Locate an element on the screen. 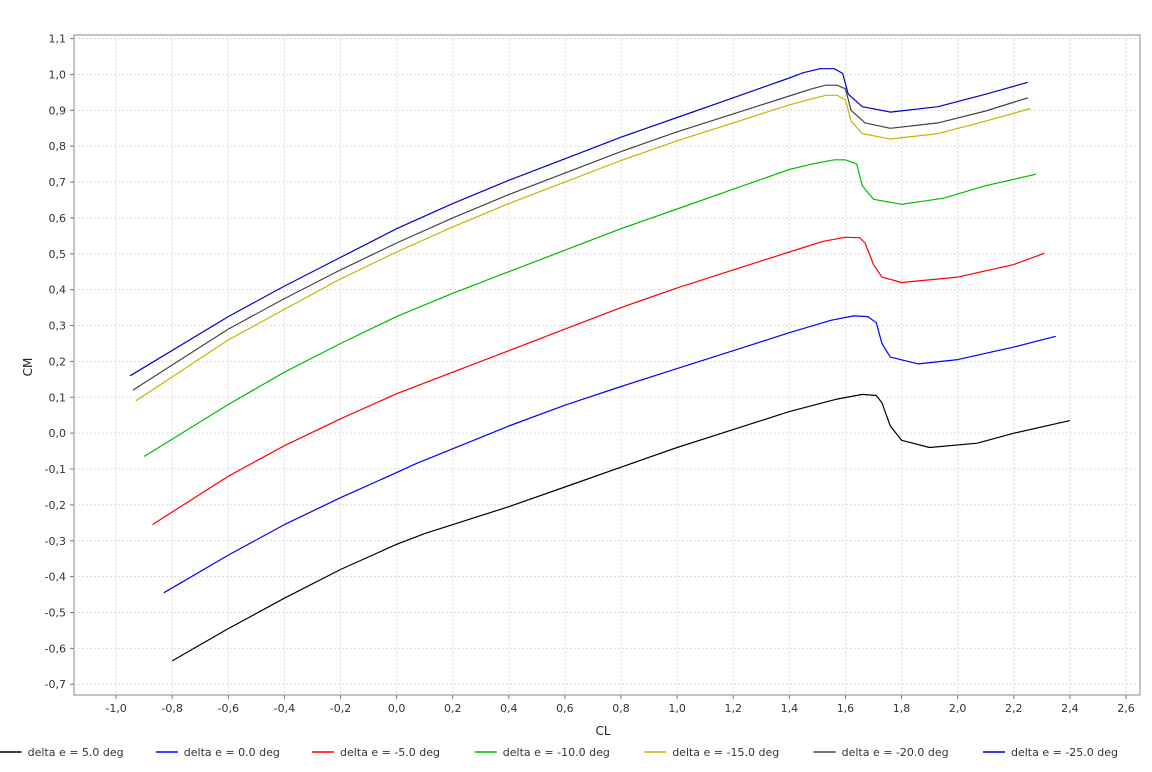 Image resolution: width=1152 pixels, height=772 pixels. y-tick-label: -0,4 is located at coordinates (55, 577).